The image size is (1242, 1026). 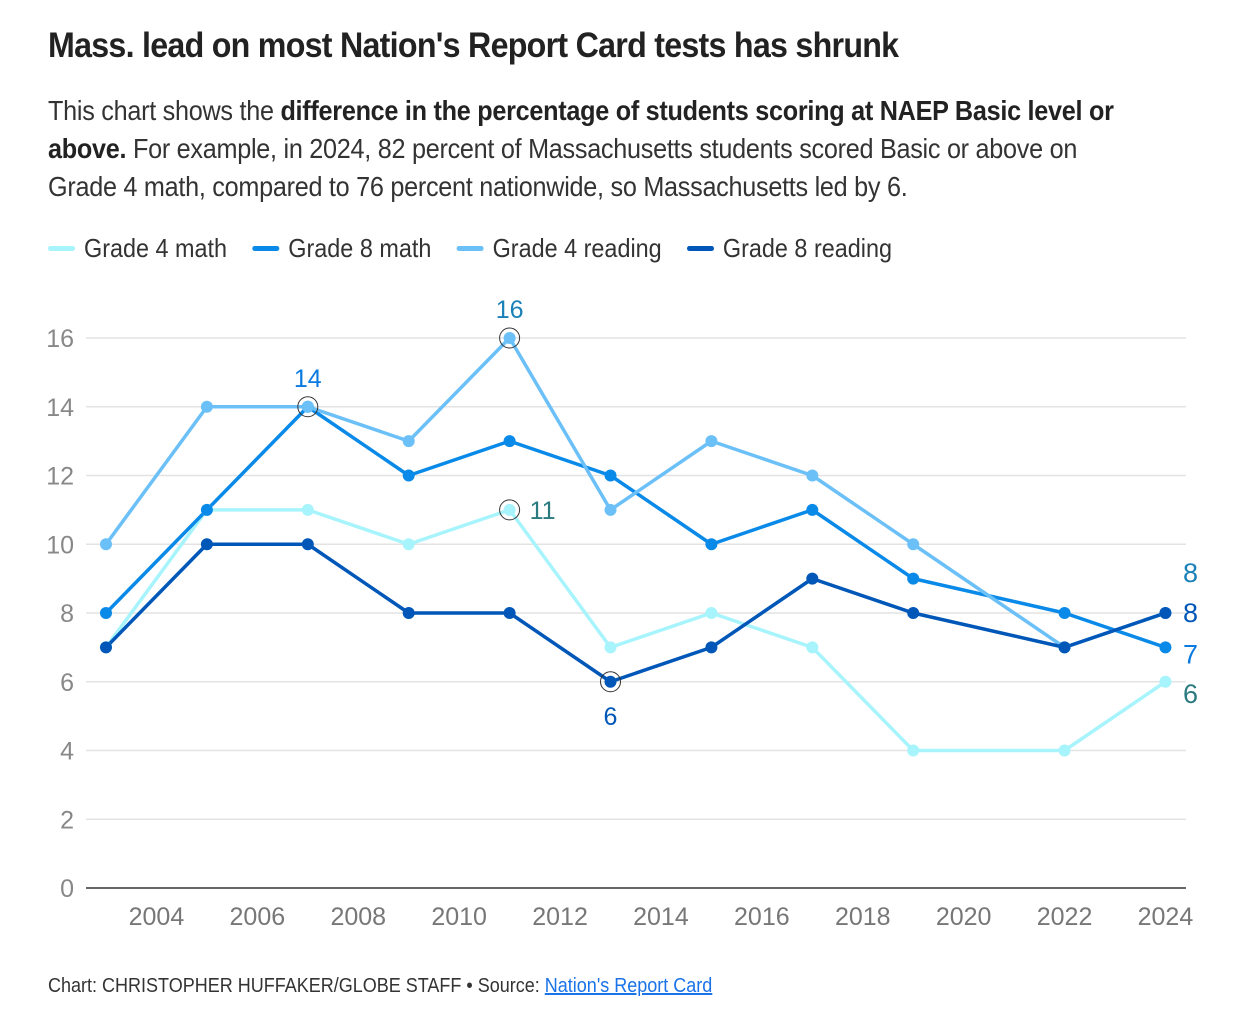 I want to click on legend-label: Grade 8 reading, so click(x=807, y=248).